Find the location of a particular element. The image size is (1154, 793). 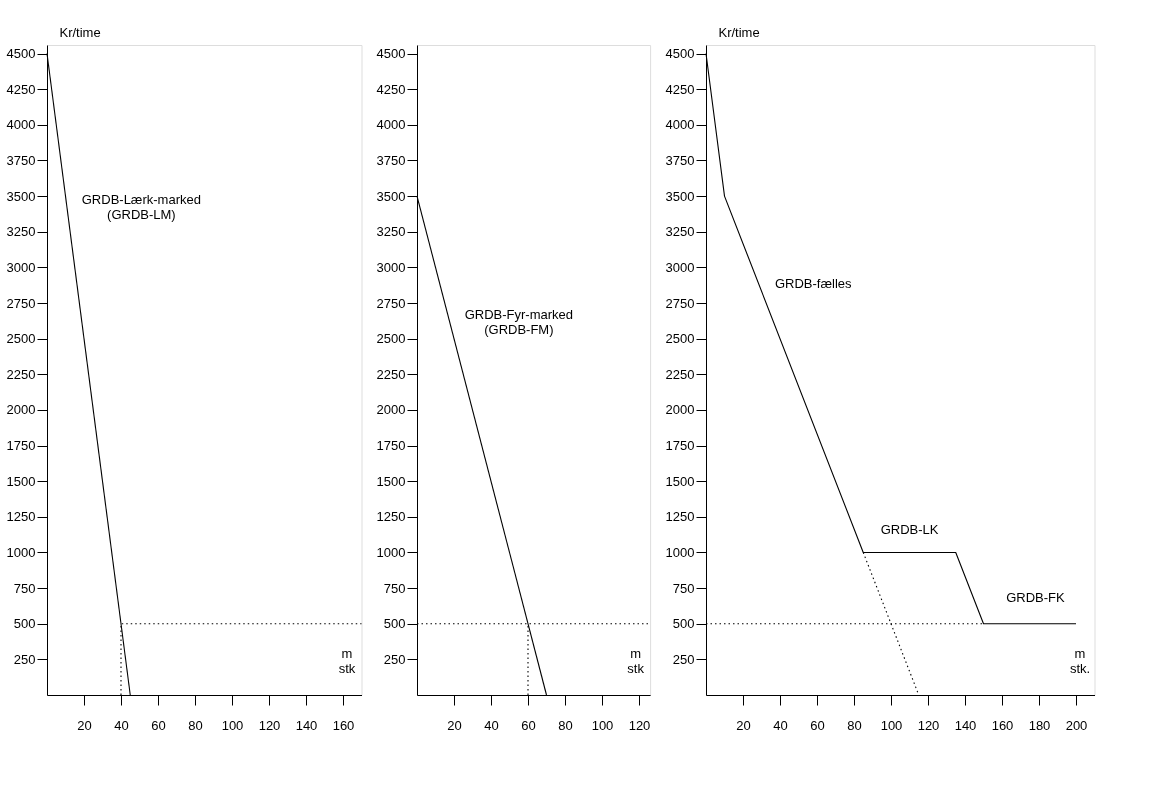

x-tick-label: 180 is located at coordinates (1039, 725).